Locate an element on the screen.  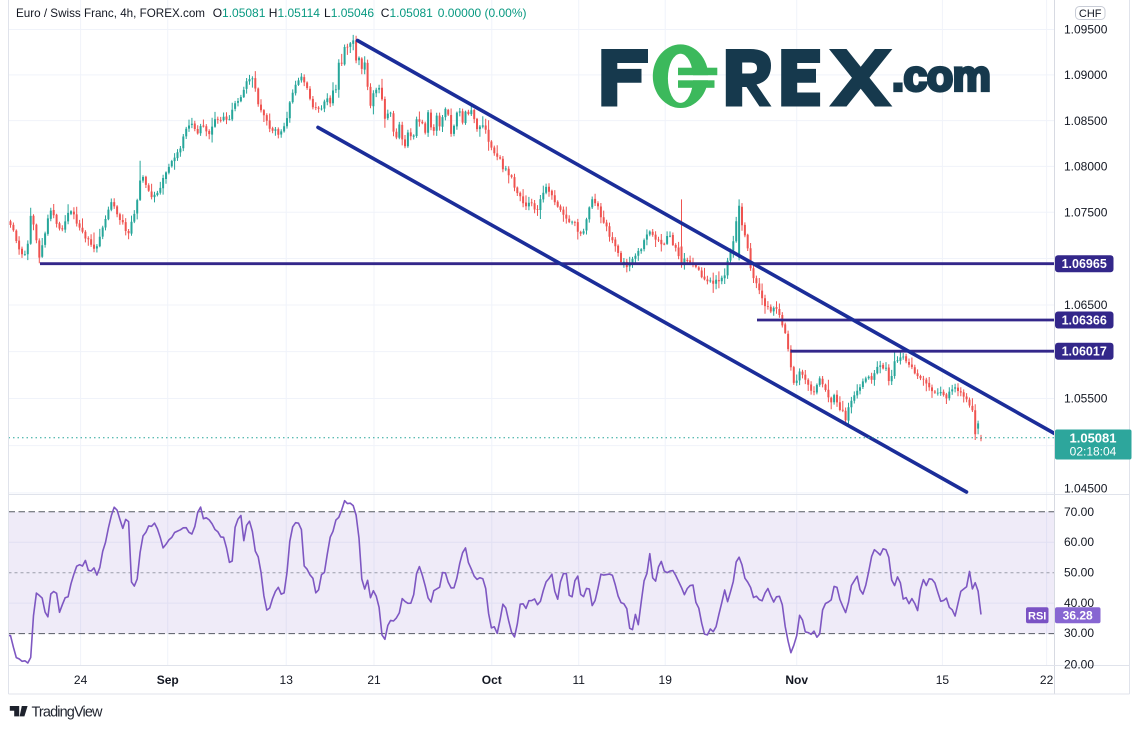
svg-text: 1.06366 is located at coordinates (1084, 320).